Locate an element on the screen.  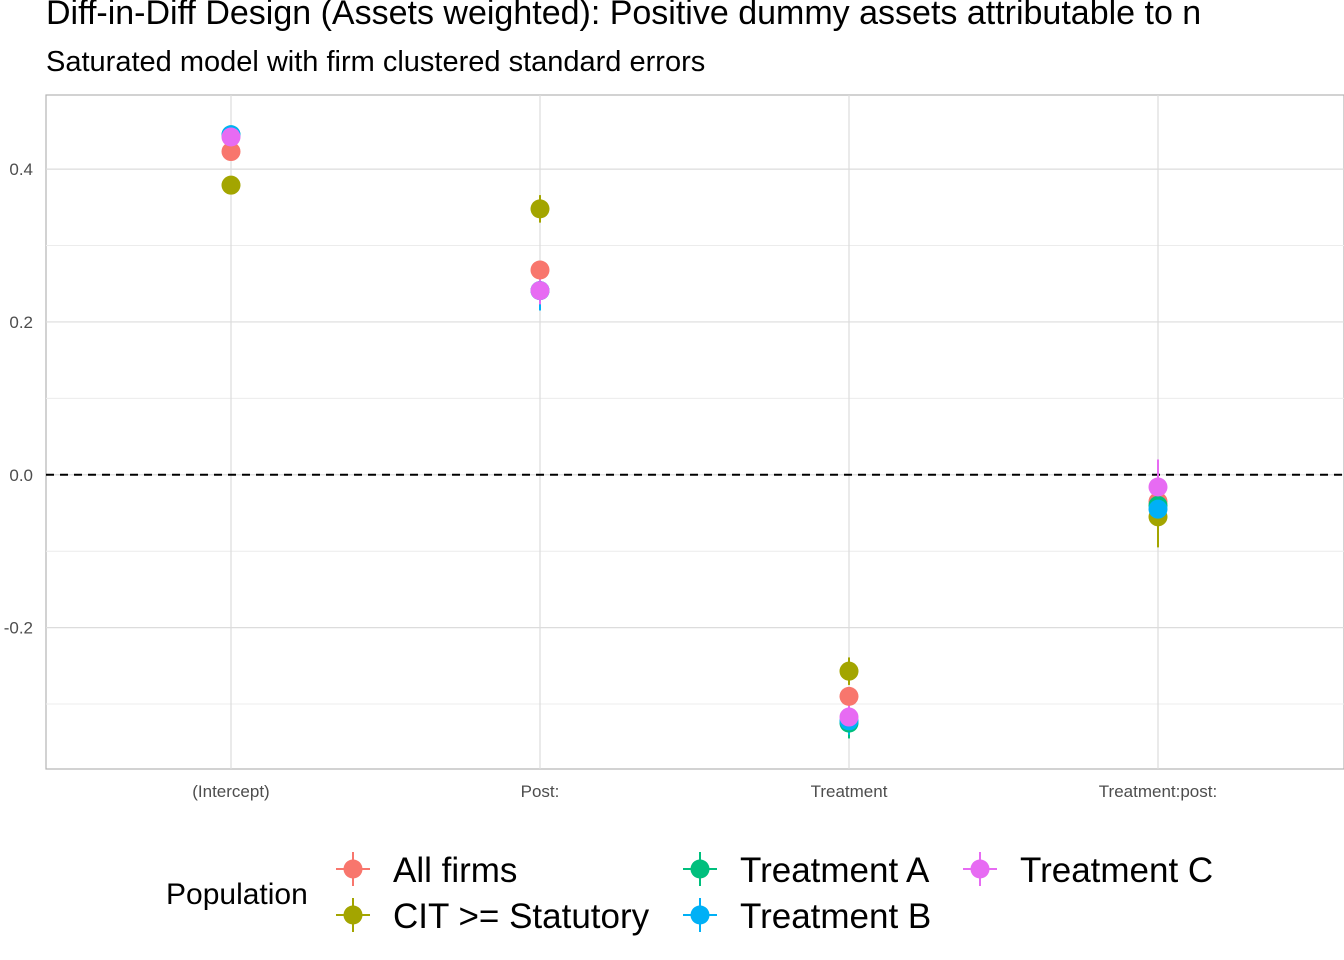
x-tick-label: Treatment:post: is located at coordinates (1158, 791).